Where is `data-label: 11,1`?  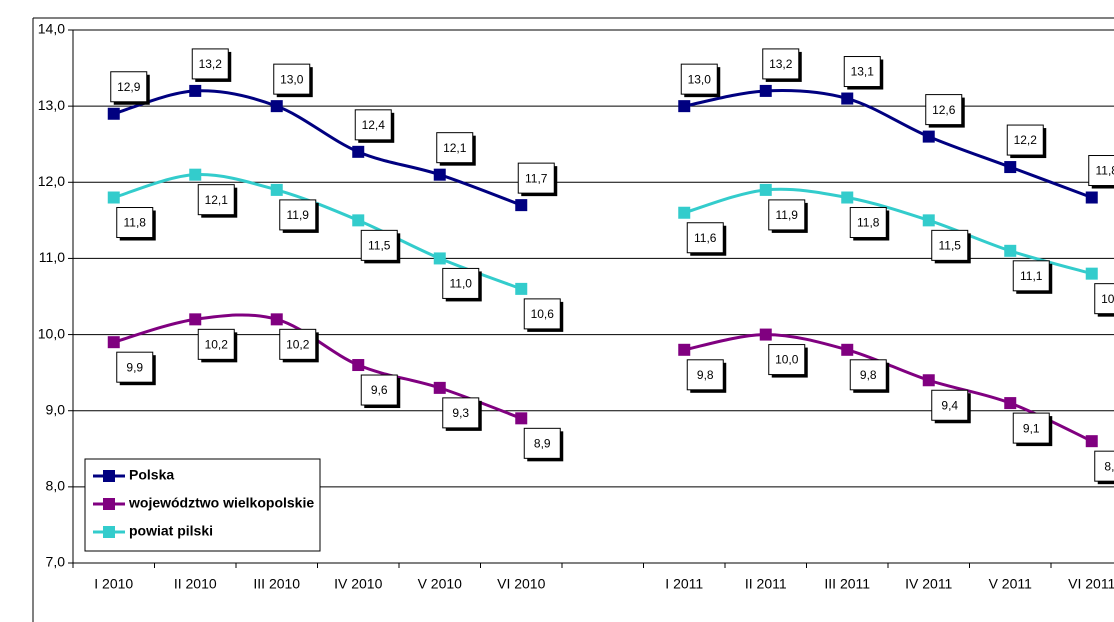
data-label: 11,1 is located at coordinates (1031, 276).